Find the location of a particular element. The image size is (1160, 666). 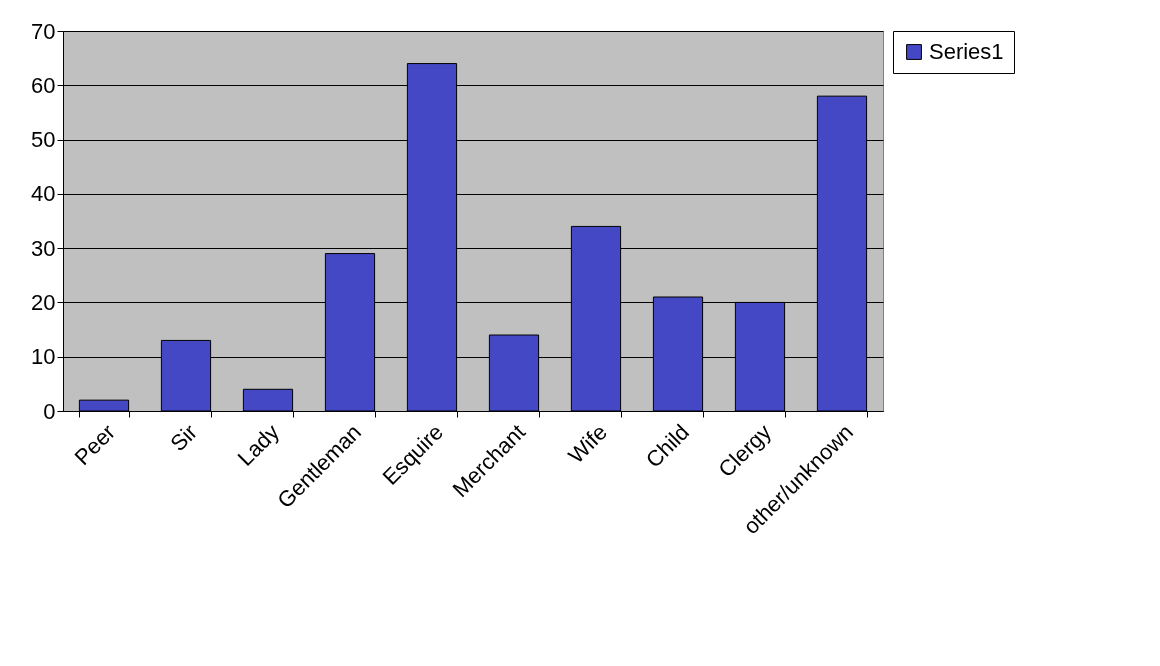

legend-label: Series1 is located at coordinates (966, 51).